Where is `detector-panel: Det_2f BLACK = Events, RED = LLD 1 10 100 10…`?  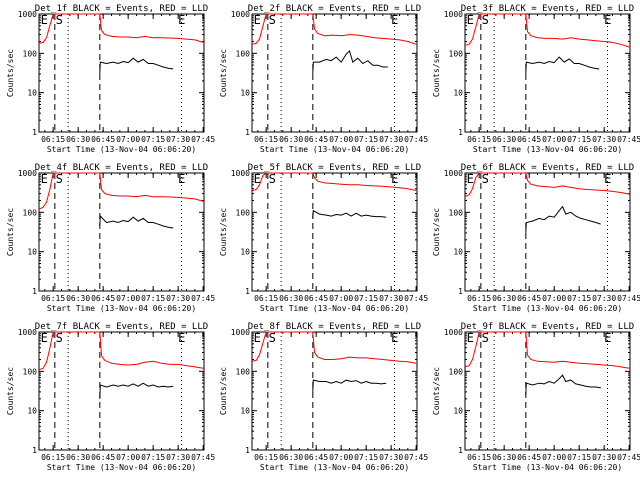
detector-panel: Det_2f BLACK = Events, RED = LLD 1 10 100 10… is located at coordinates (323, 79).